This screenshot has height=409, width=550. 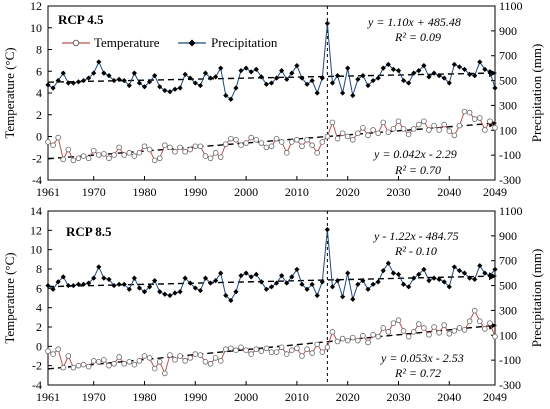 What do you see at coordinates (417, 37) in the screenshot?
I see `precip-trend-r2: R² = 0.09` at bounding box center [417, 37].